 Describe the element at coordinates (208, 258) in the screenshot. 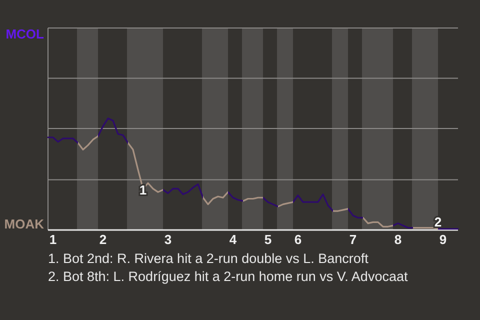

I see `text: 1. Bot 2nd: R. Rivera hit a 2-run double vs L. Bancroft` at that location.